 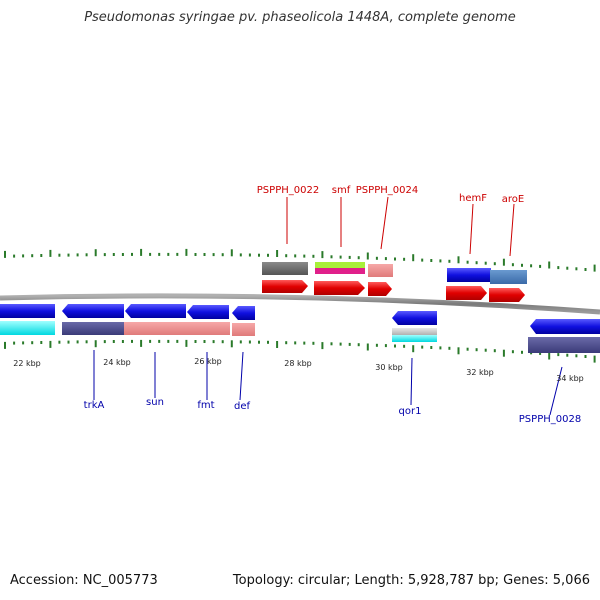 What do you see at coordinates (411, 381) in the screenshot?
I see `leader-line-qor1` at bounding box center [411, 381].